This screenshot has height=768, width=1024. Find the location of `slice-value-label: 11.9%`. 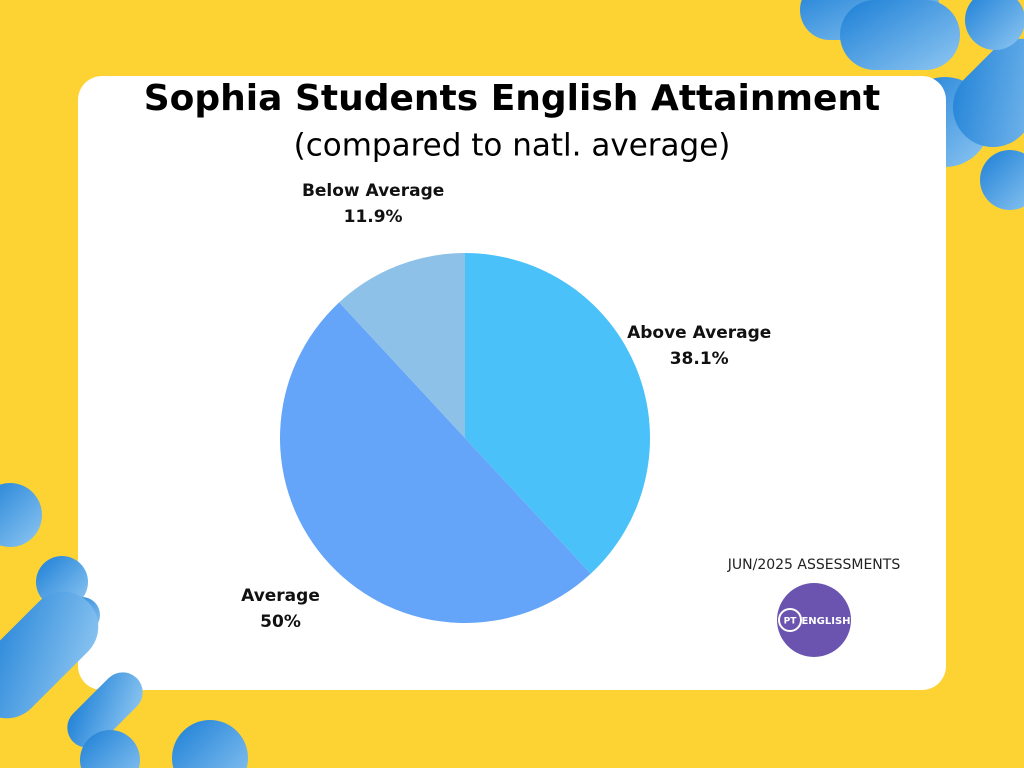

slice-value-label: 11.9% is located at coordinates (373, 217).